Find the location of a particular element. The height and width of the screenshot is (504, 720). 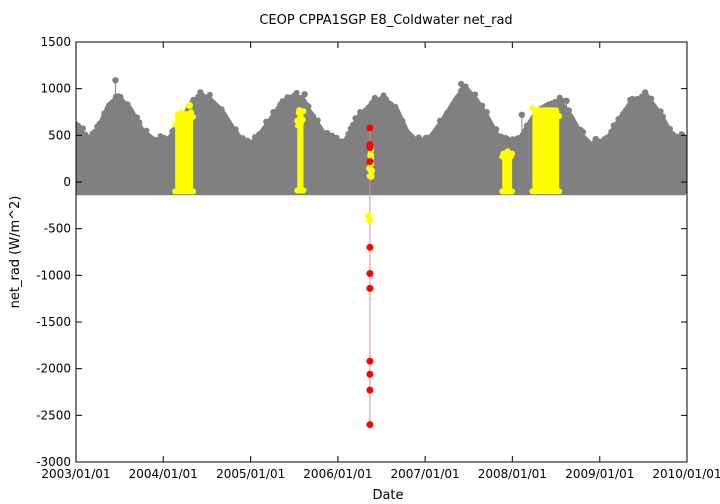

x-axis-title: Date is located at coordinates (387, 495).